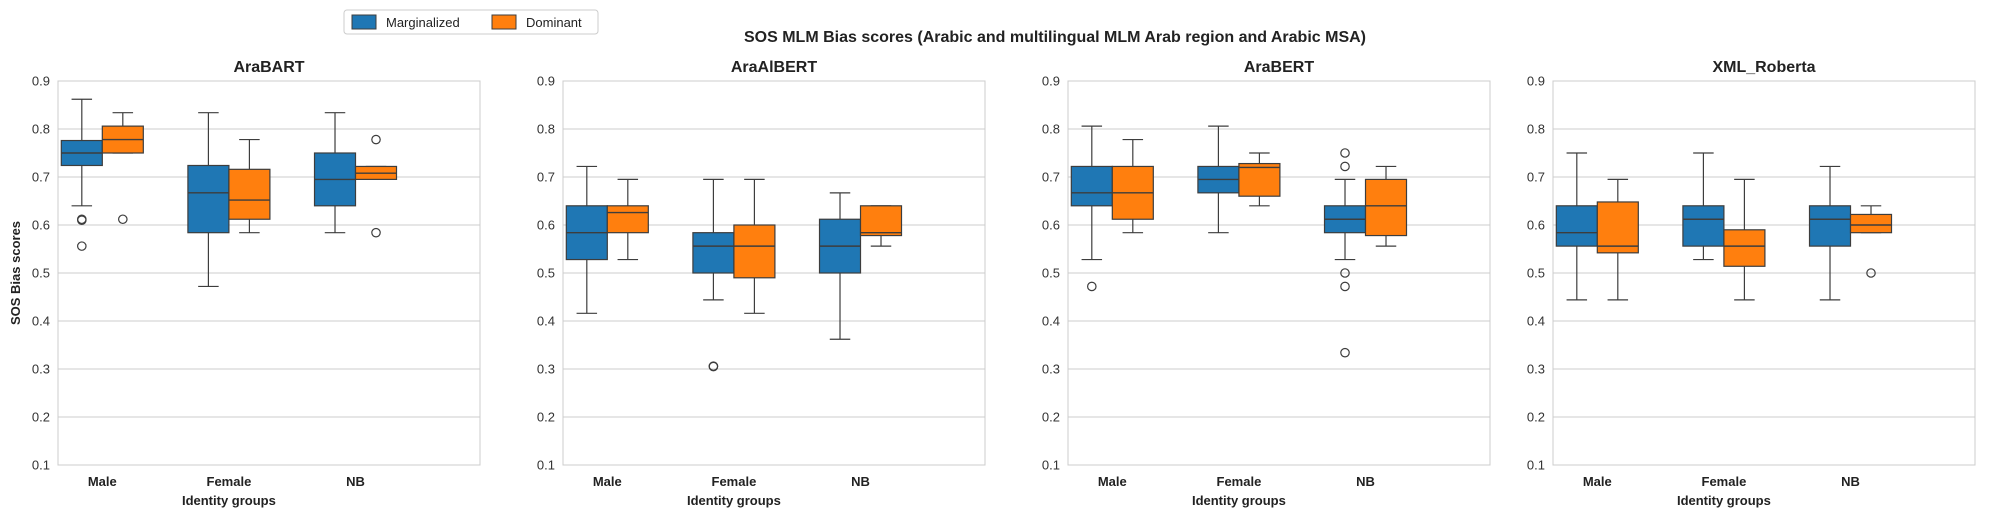 The height and width of the screenshot is (523, 2006). What do you see at coordinates (15, 273) in the screenshot?
I see `y-axis-label: SOS Bias scores` at bounding box center [15, 273].